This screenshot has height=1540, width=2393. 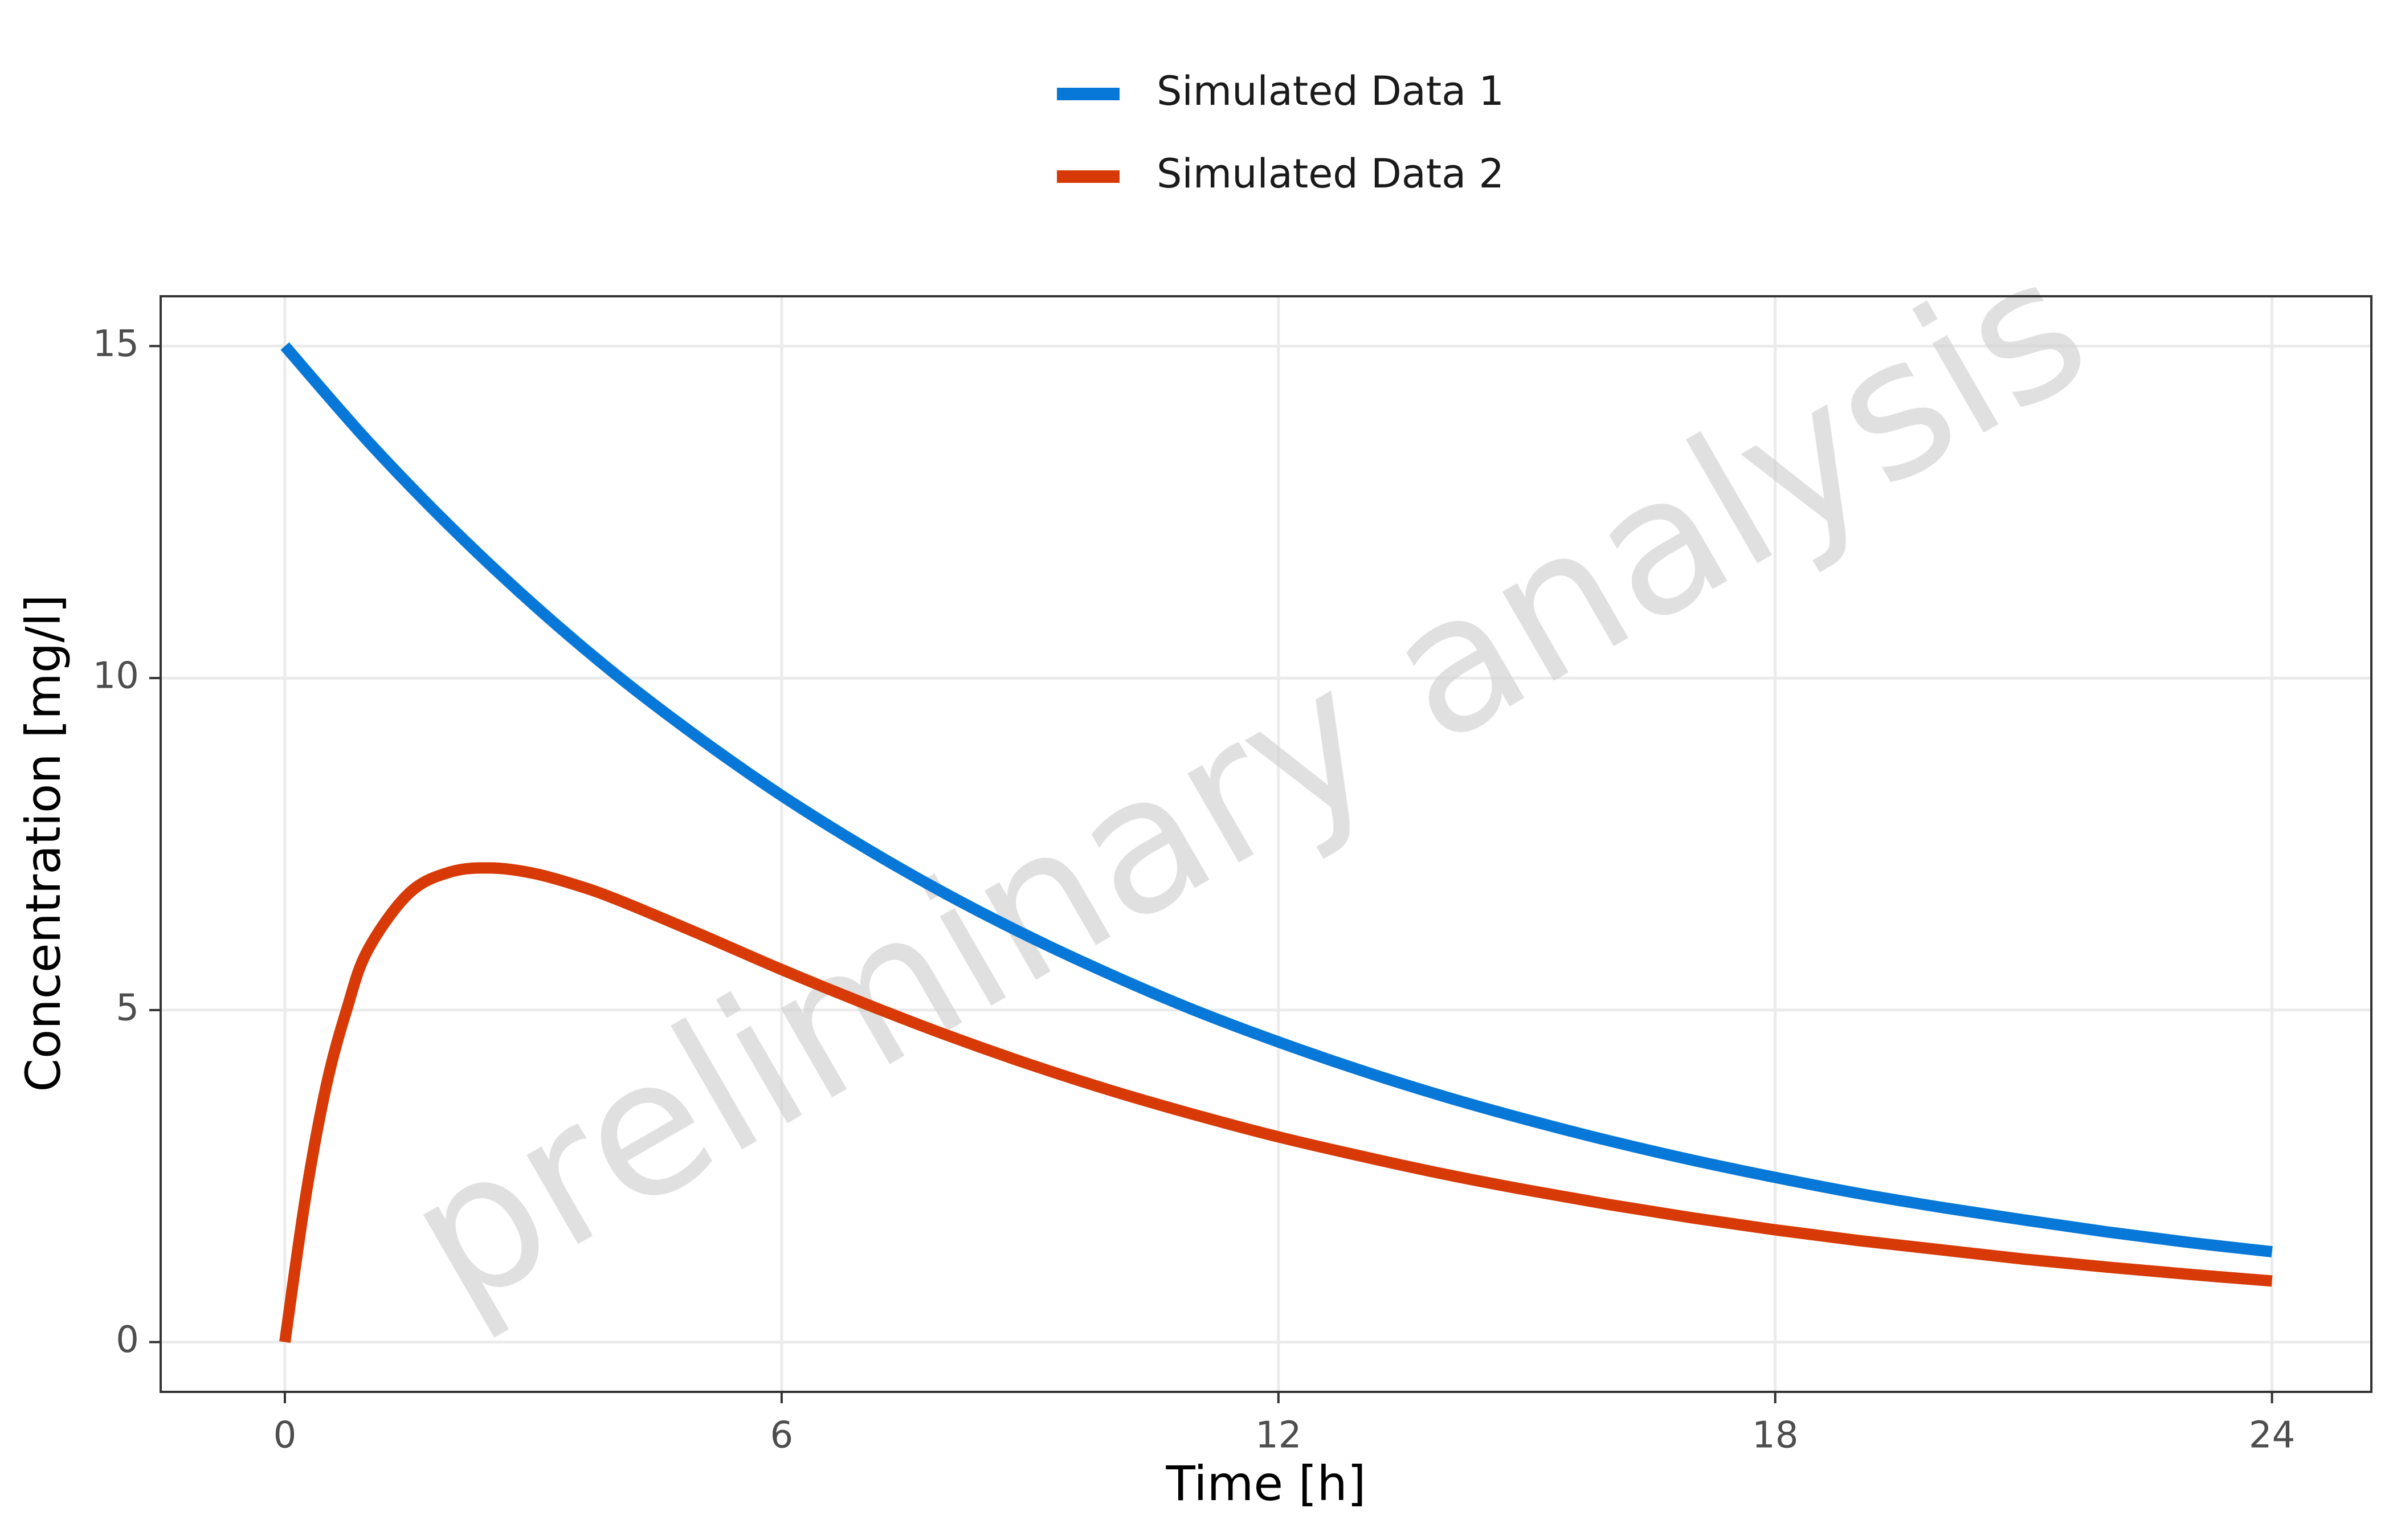 What do you see at coordinates (285, 1436) in the screenshot?
I see `x-tick-label-0: 0` at bounding box center [285, 1436].